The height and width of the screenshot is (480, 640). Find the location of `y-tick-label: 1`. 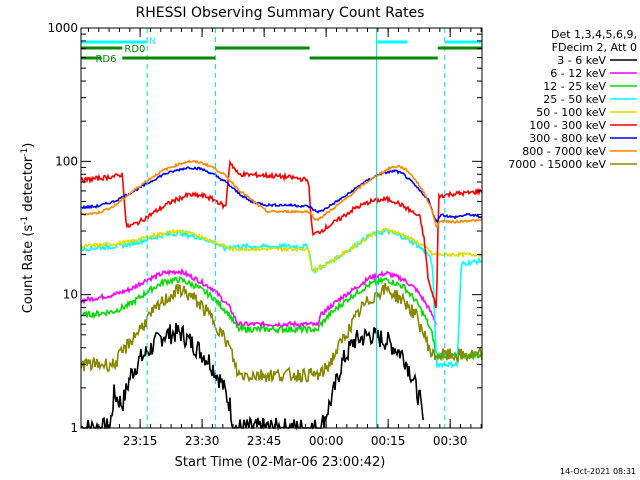

y-tick-label: 1 is located at coordinates (74, 428).